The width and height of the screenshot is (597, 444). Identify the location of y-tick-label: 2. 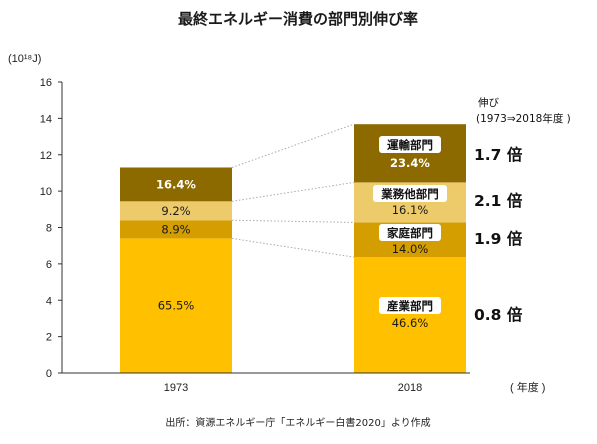
(49, 338).